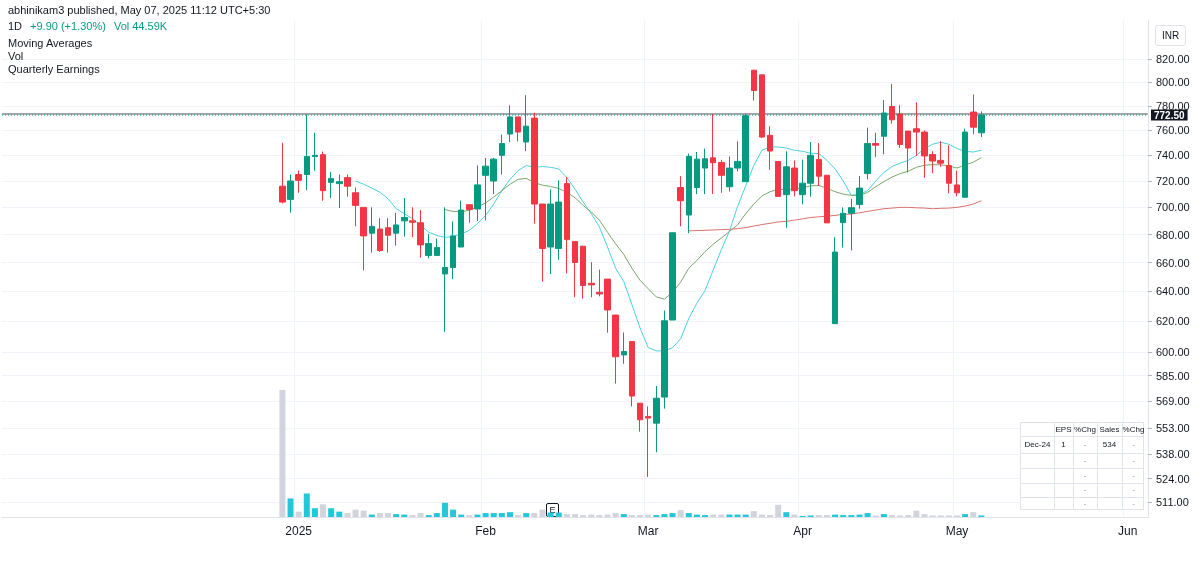 The image size is (1200, 565). What do you see at coordinates (1173, 291) in the screenshot?
I see `y-tick-label: 640.00` at bounding box center [1173, 291].